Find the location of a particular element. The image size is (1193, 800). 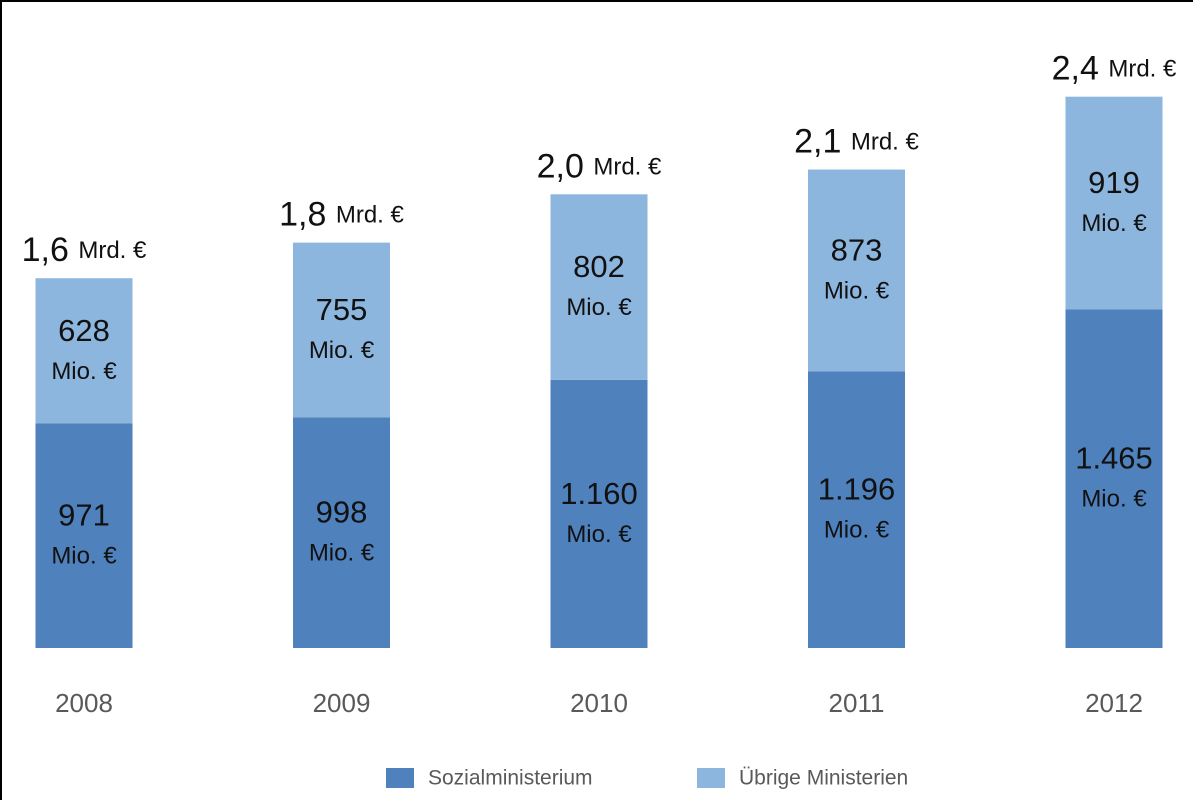

x-tick-label: 2008 is located at coordinates (84, 703).